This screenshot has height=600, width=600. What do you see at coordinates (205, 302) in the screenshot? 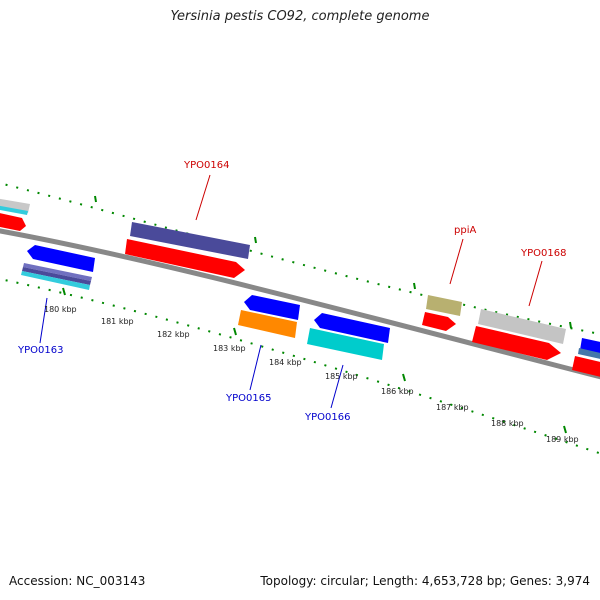
I see `reverse-features` at bounding box center [205, 302].